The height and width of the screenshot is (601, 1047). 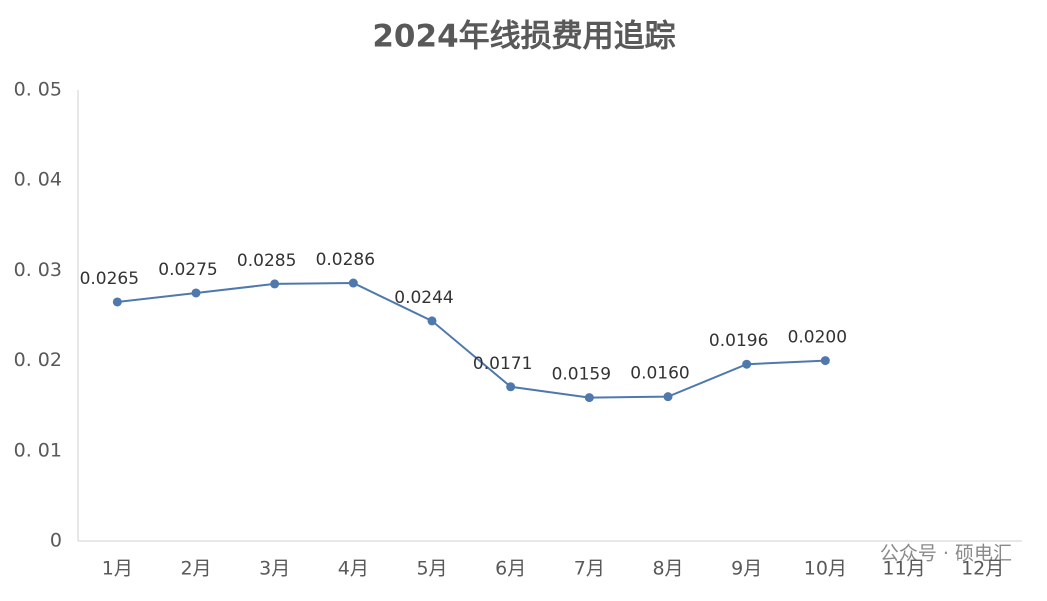 I want to click on value-label: 0.0171, so click(x=502, y=364).